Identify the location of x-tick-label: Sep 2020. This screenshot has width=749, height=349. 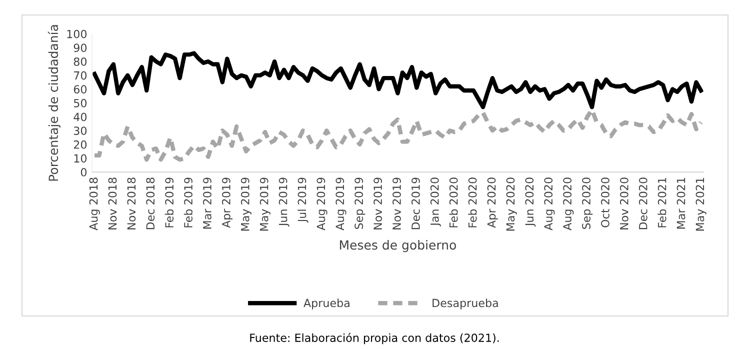
(587, 203).